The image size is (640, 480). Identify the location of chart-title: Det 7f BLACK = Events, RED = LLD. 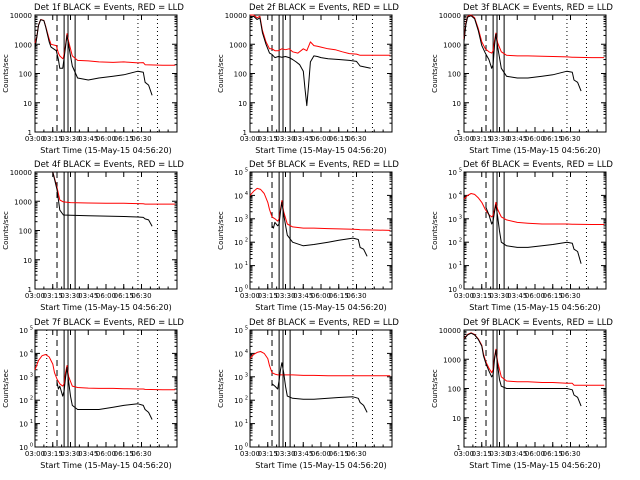
(109, 323).